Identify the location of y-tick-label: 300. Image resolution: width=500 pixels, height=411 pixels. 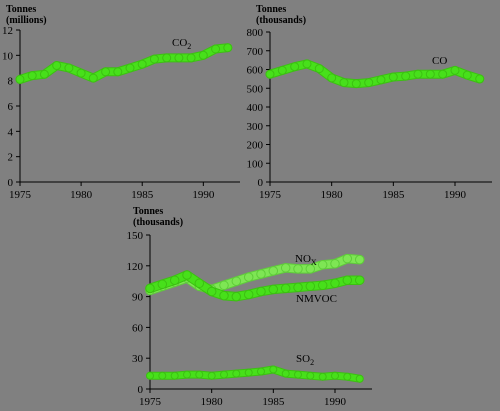
(255, 127).